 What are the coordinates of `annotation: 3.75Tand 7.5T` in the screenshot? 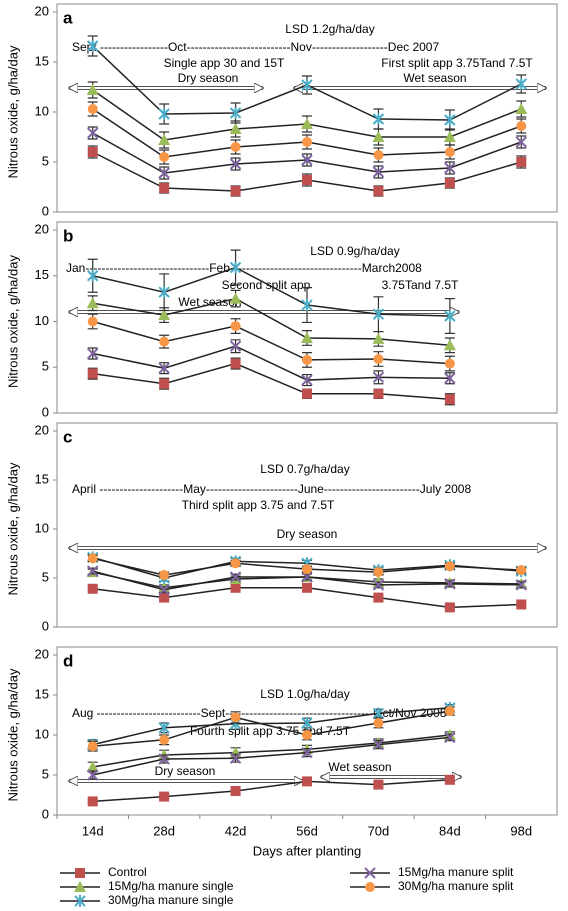 It's located at (420, 285).